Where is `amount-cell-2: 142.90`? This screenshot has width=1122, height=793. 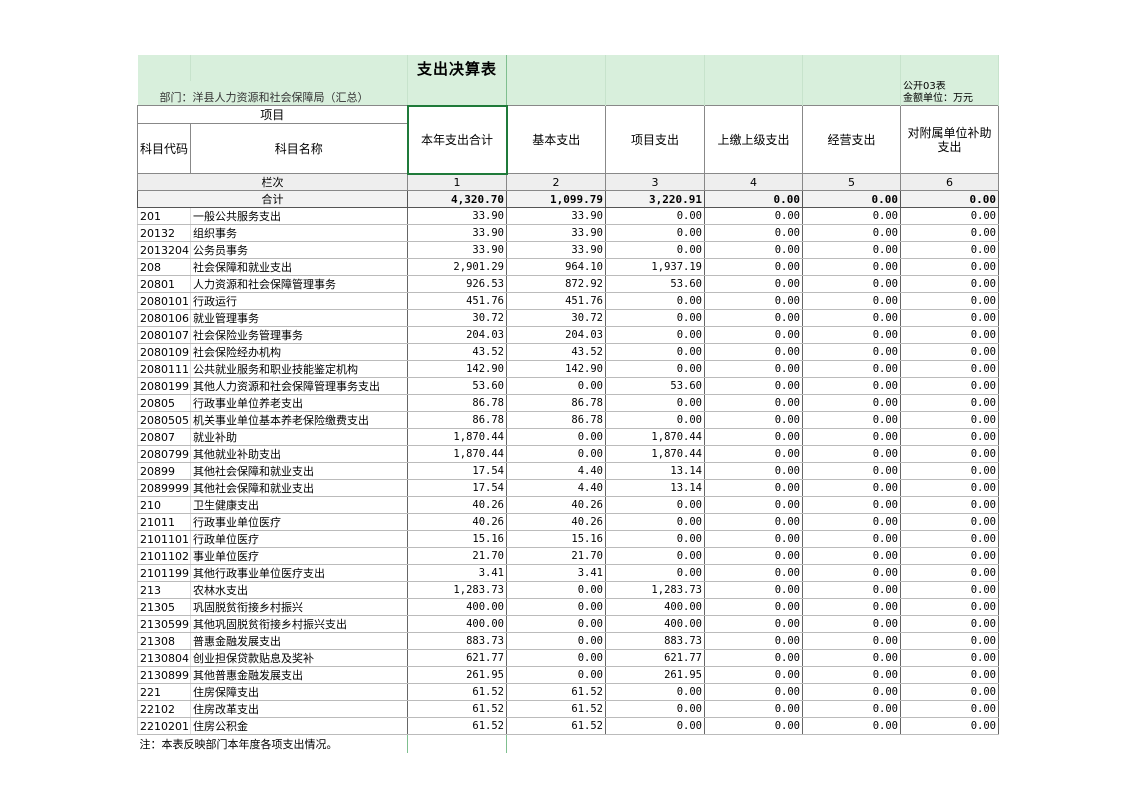 amount-cell-2: 142.90 is located at coordinates (556, 369).